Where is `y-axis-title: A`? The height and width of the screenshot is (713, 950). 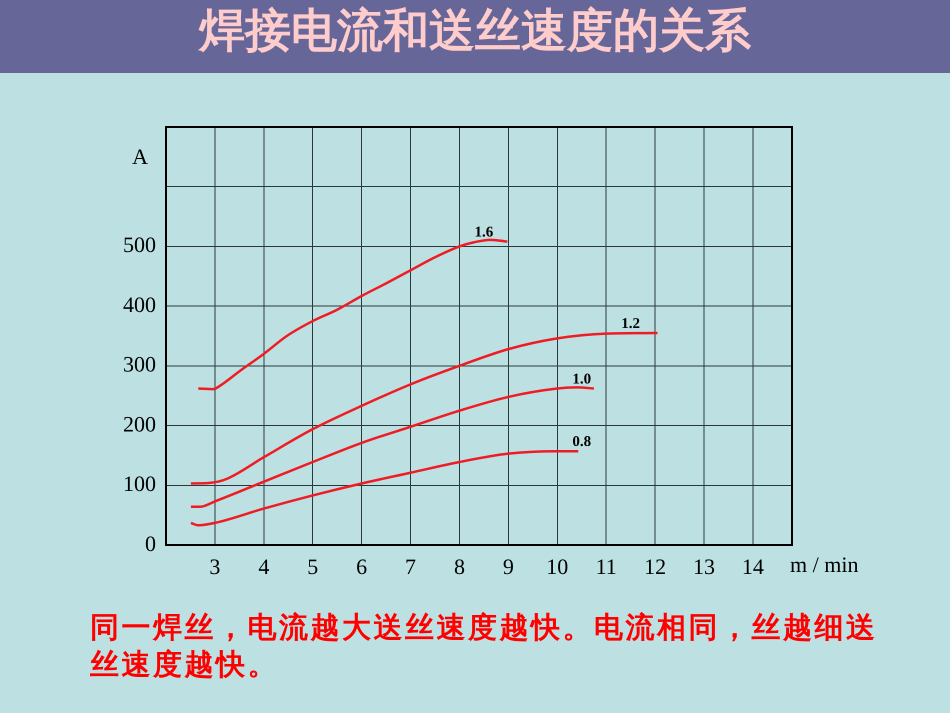
y-axis-title: A is located at coordinates (140, 156).